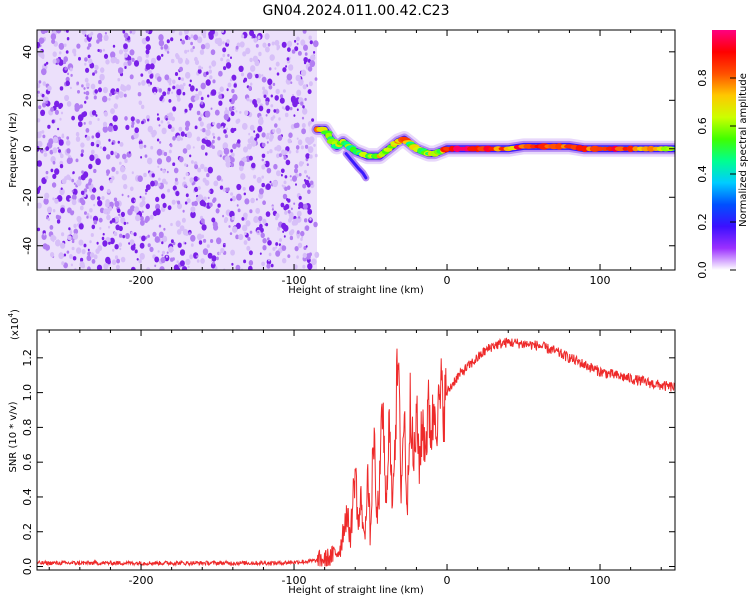 The width and height of the screenshot is (750, 600). What do you see at coordinates (13, 436) in the screenshot?
I see `snr-y-label: SNR (10 * v/v)` at bounding box center [13, 436].